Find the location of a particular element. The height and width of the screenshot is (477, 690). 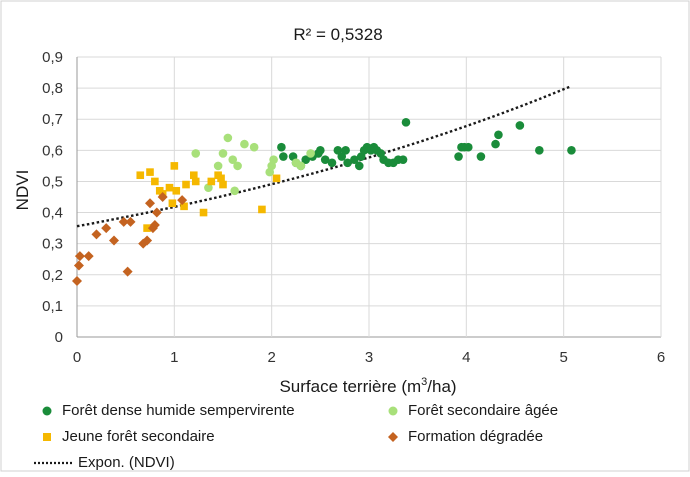

legend-item-trendline: Expon. (NDVI) is located at coordinates (104, 462).